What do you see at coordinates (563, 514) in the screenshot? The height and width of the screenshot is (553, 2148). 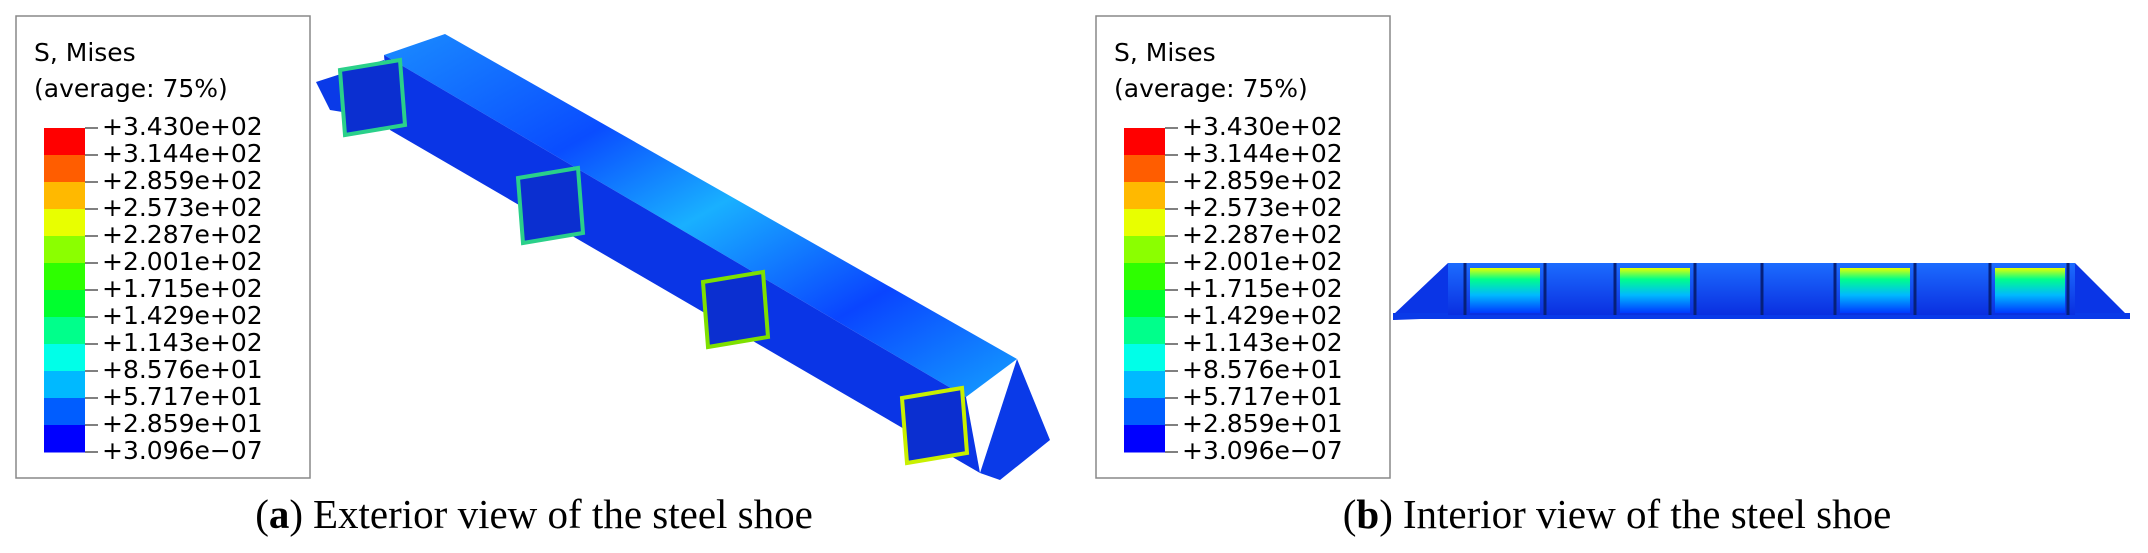 I see `caption-text: Exterior view of the steel shoe` at bounding box center [563, 514].